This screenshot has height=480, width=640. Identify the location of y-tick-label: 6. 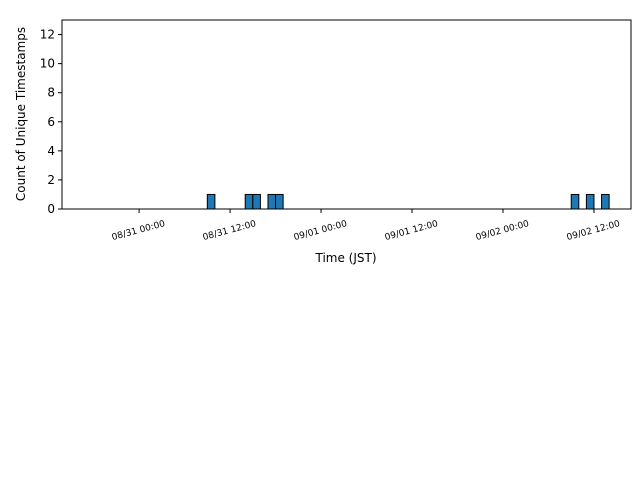
(51, 122).